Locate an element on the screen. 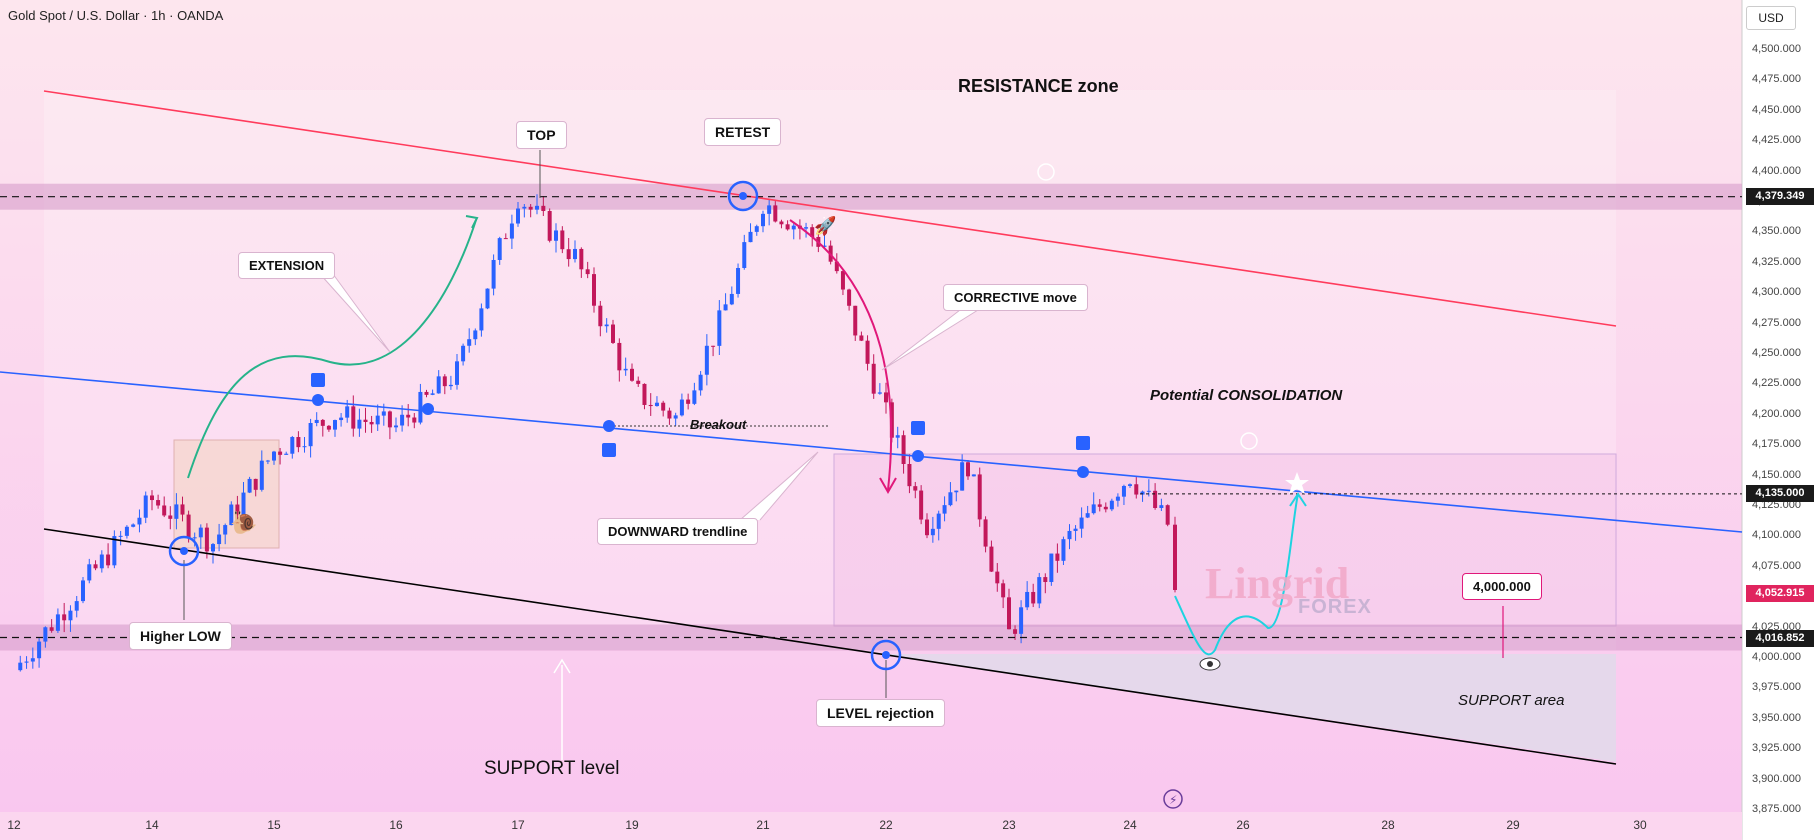 This screenshot has height=840, width=1815. price-tick-label: 3,975.000 is located at coordinates (1776, 687).